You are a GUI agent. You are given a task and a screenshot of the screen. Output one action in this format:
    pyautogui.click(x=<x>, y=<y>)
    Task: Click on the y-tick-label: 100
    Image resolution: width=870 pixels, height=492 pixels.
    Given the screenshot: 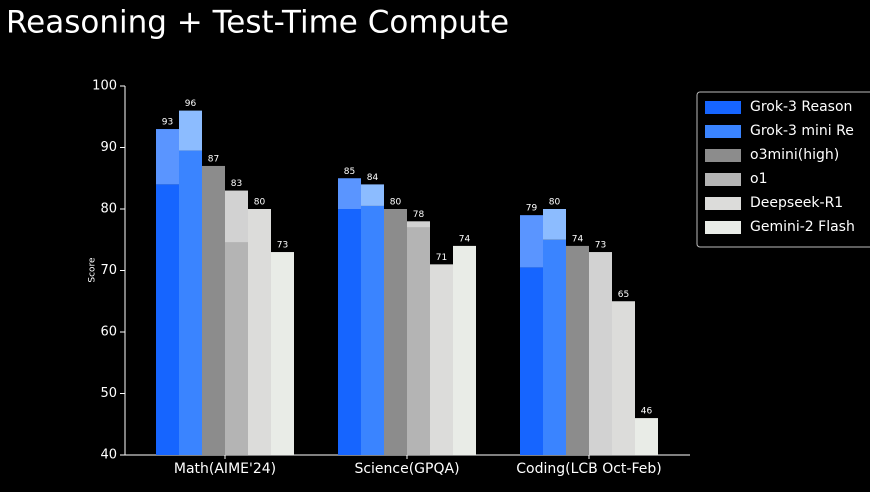 What is the action you would take?
    pyautogui.click(x=104, y=86)
    